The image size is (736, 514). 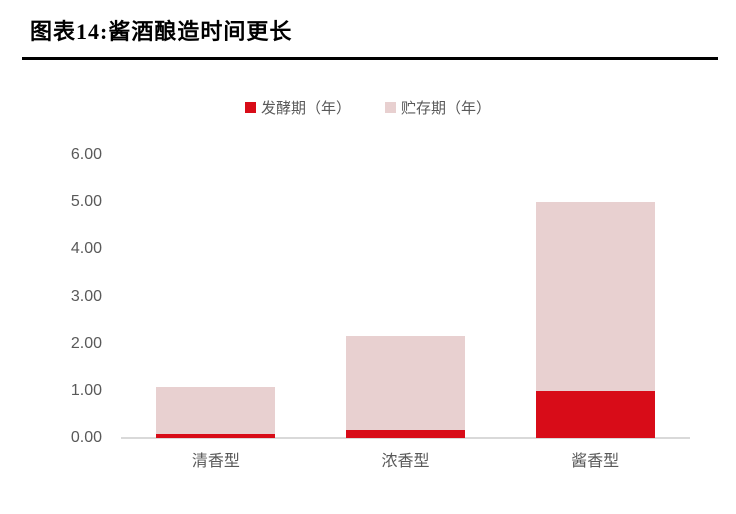 What do you see at coordinates (86, 154) in the screenshot?
I see `y-tick-label: 6.00` at bounding box center [86, 154].